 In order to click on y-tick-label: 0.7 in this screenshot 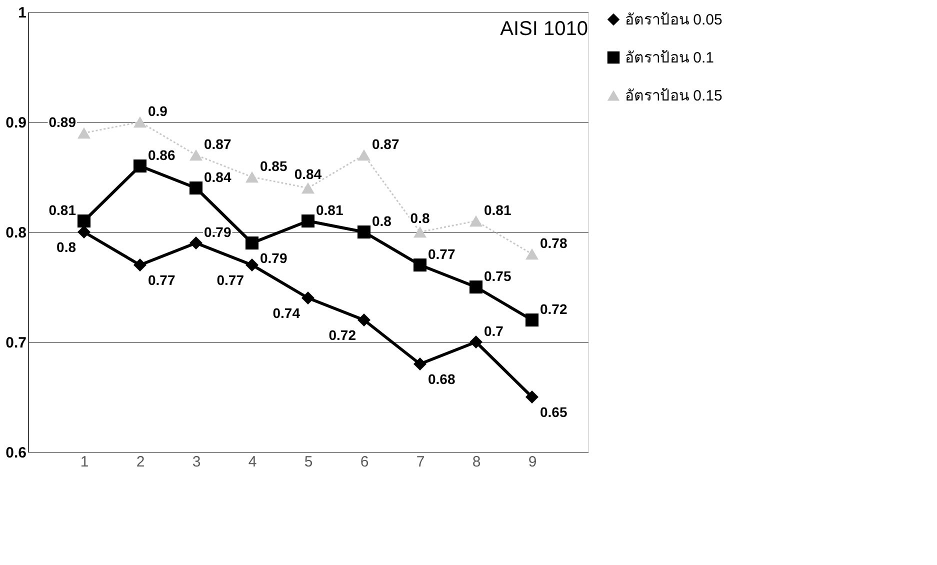, I will do `click(16, 343)`.